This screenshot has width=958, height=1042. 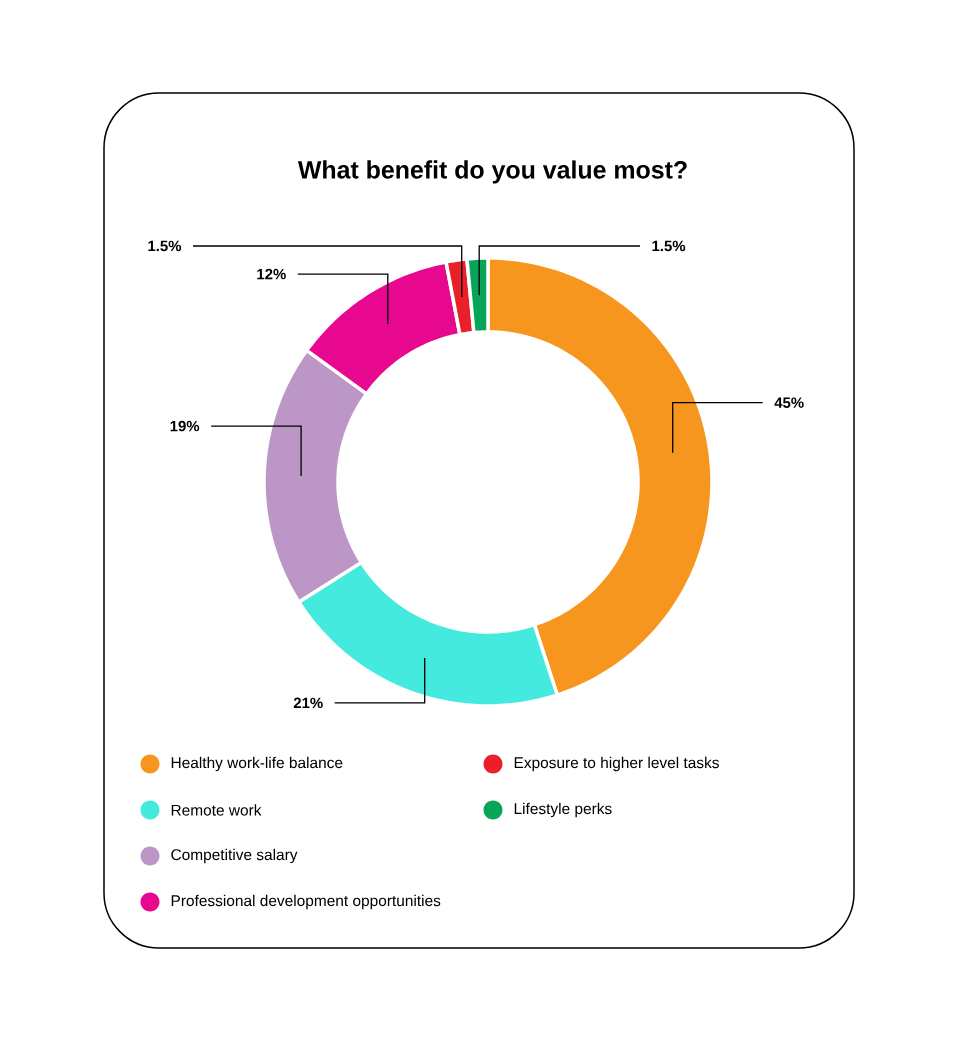 I want to click on legend-label: Professional development opportunities, so click(x=306, y=902).